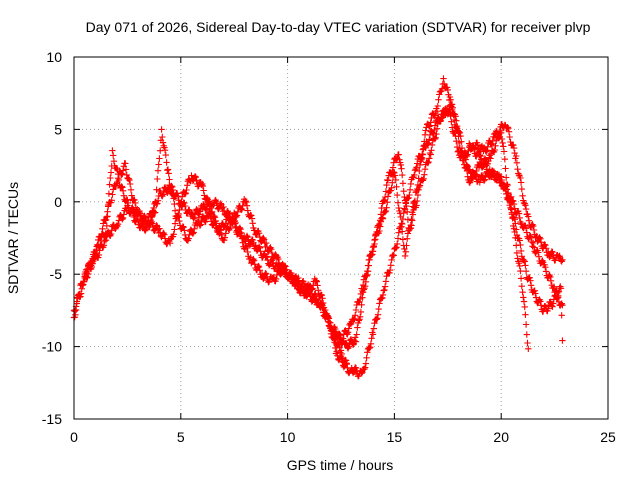 This screenshot has width=640, height=480. I want to click on x-tick-labels: 0 5 10 15 20 25, so click(343, 437).